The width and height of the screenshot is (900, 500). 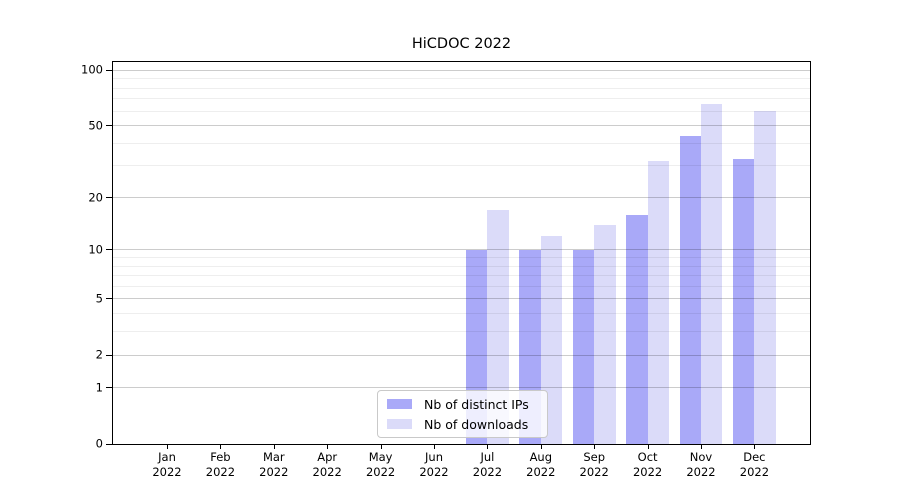 I want to click on x-tick-label: Nov 2022, so click(x=701, y=465).